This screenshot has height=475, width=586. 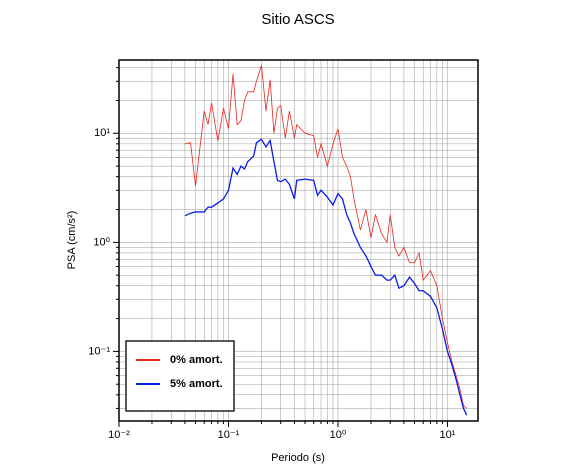 I want to click on y-axis-label: PSA (cm/s²), so click(x=72, y=240).